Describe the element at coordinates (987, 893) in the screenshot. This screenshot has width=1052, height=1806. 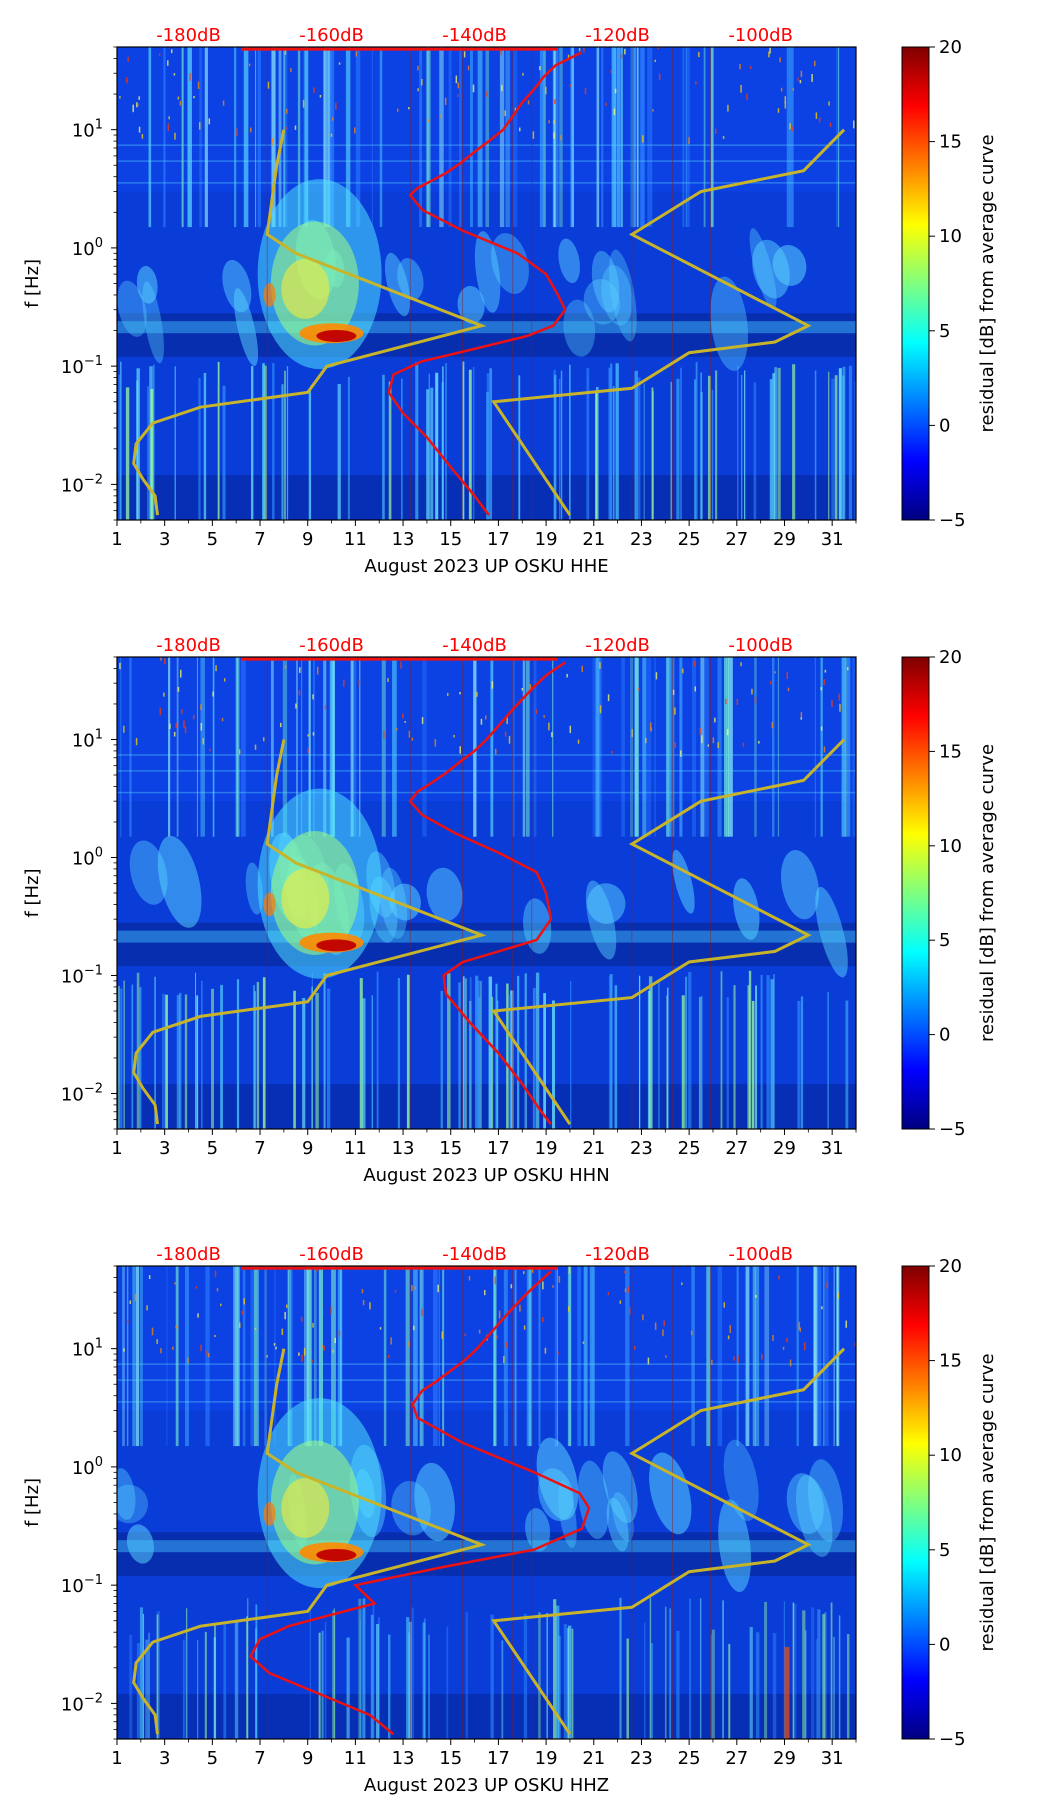
I see `colorbar-label: residual [dB] from average curve` at that location.